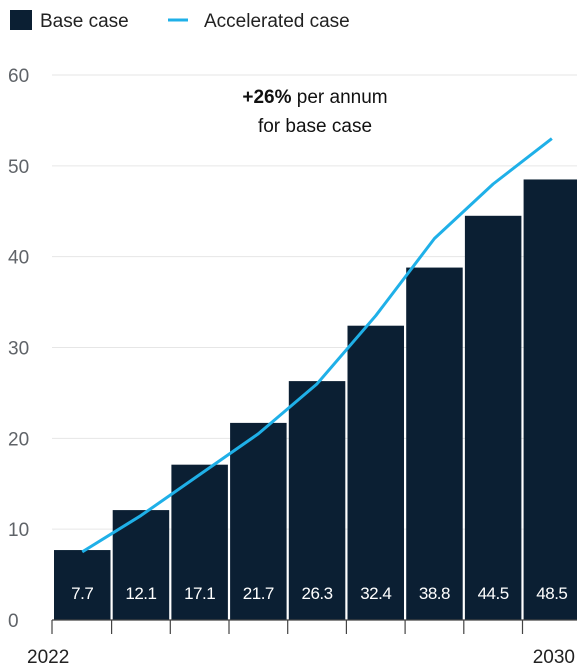  Describe the element at coordinates (375, 593) in the screenshot. I see `bar-value-label-2027: 32.4` at that location.